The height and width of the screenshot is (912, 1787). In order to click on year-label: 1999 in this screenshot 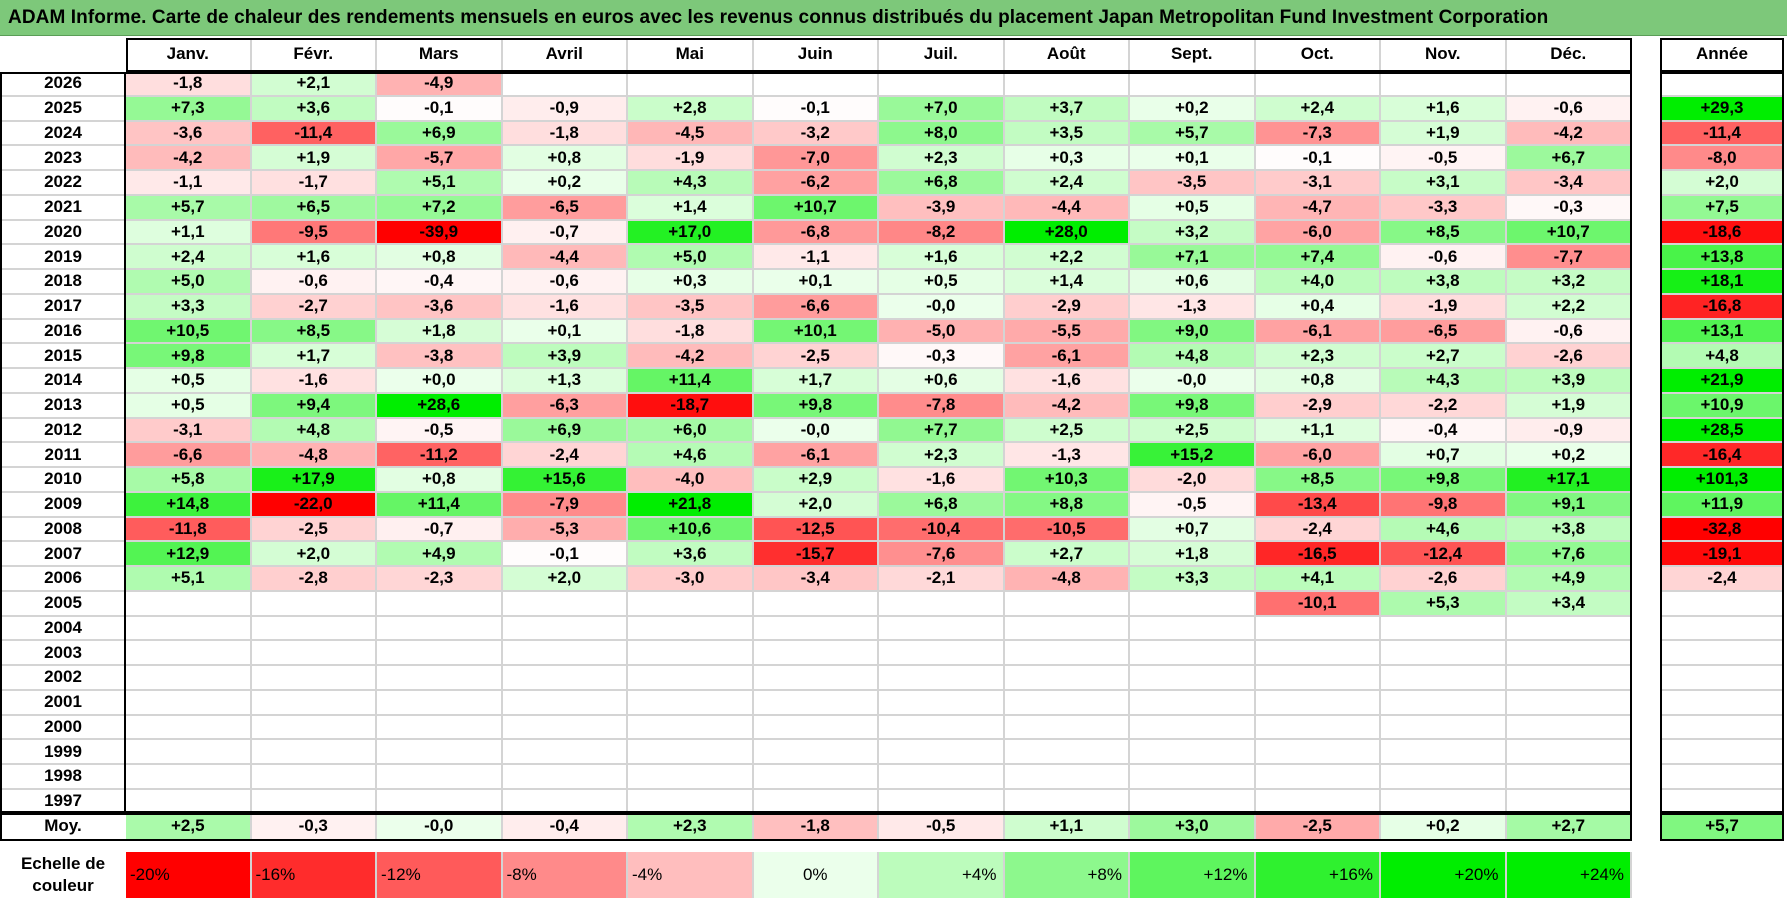, I will do `click(63, 752)`.